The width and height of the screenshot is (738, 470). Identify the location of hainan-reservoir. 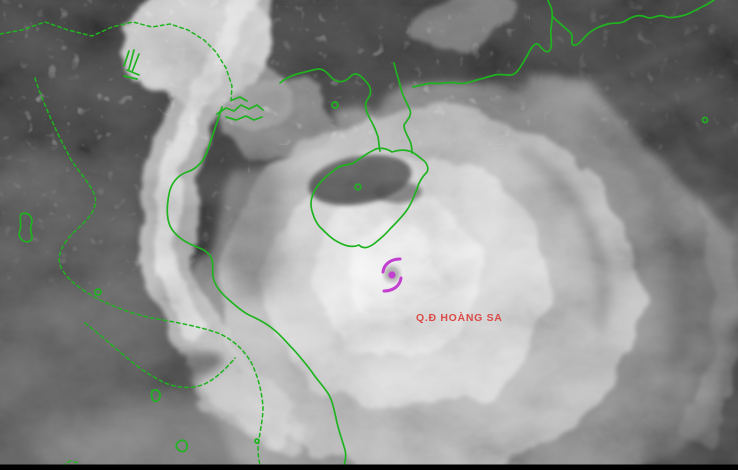
(358, 187).